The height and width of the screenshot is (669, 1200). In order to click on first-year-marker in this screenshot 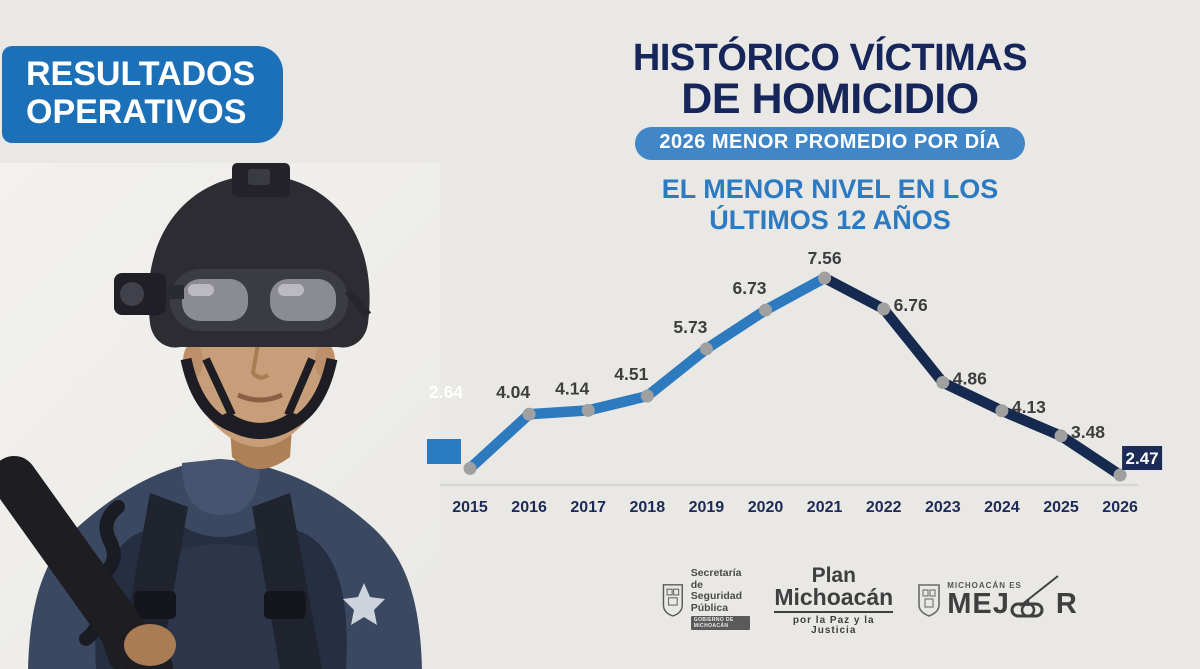, I will do `click(444, 451)`.